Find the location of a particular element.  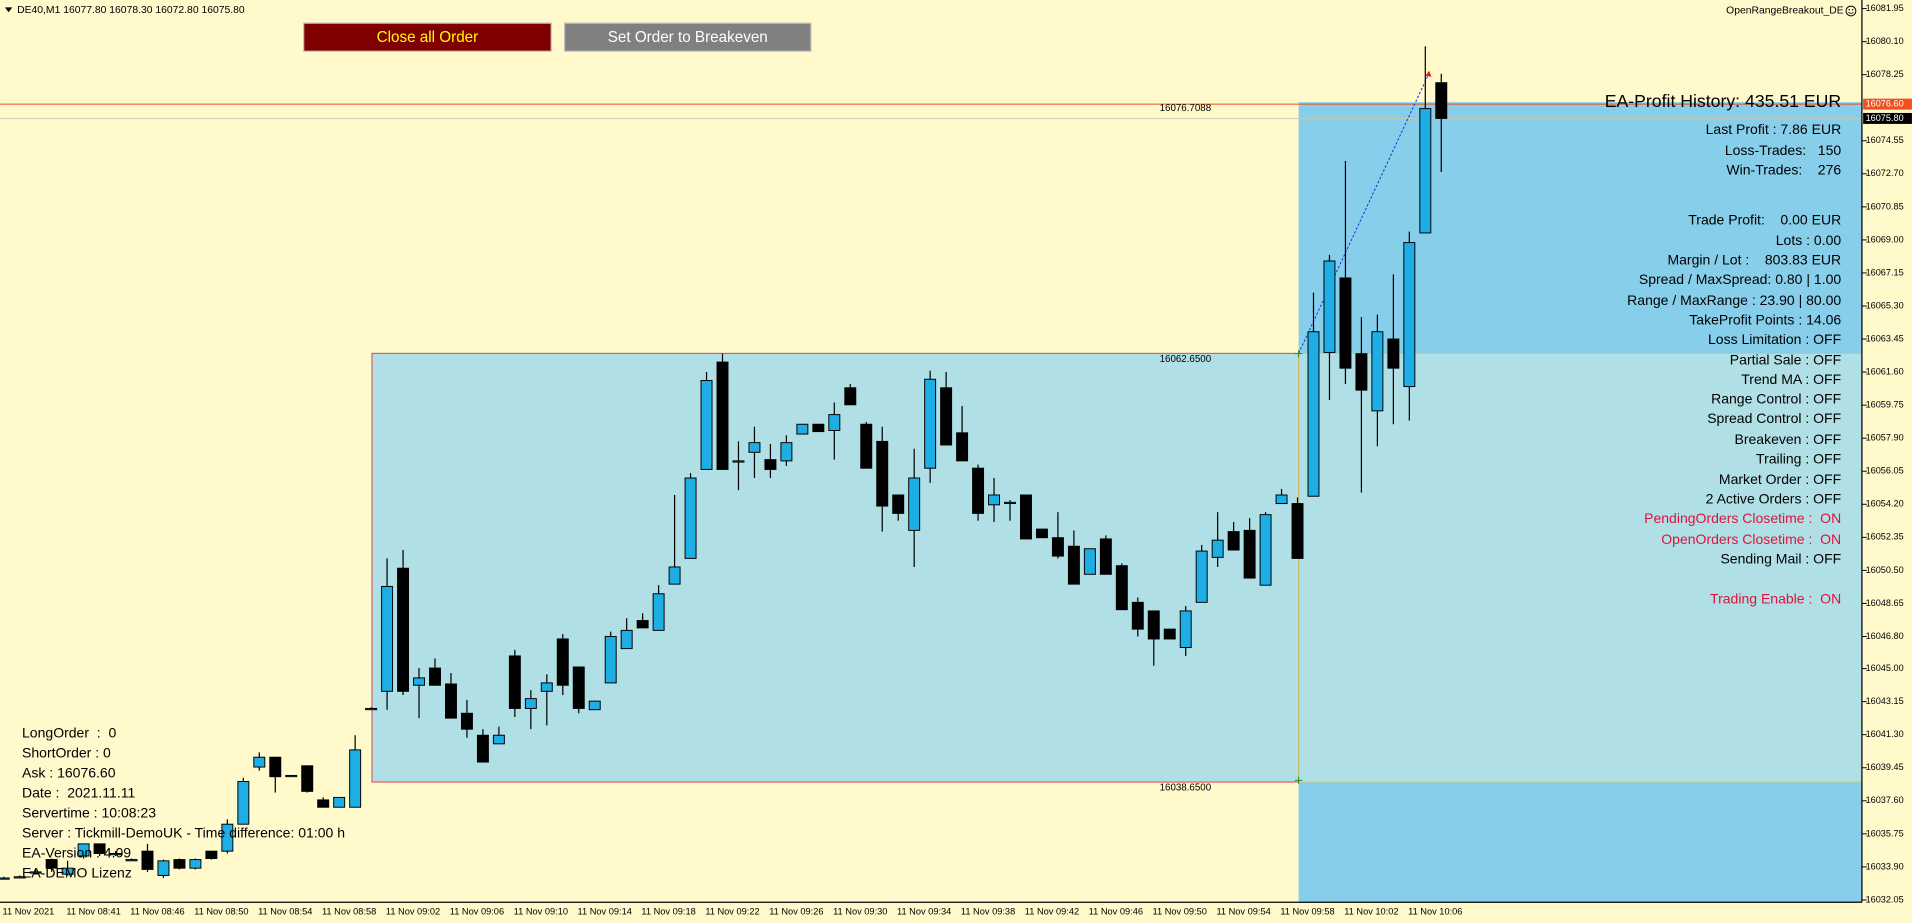

status-line: TakeProfit Points : 14.06 is located at coordinates (1765, 319).